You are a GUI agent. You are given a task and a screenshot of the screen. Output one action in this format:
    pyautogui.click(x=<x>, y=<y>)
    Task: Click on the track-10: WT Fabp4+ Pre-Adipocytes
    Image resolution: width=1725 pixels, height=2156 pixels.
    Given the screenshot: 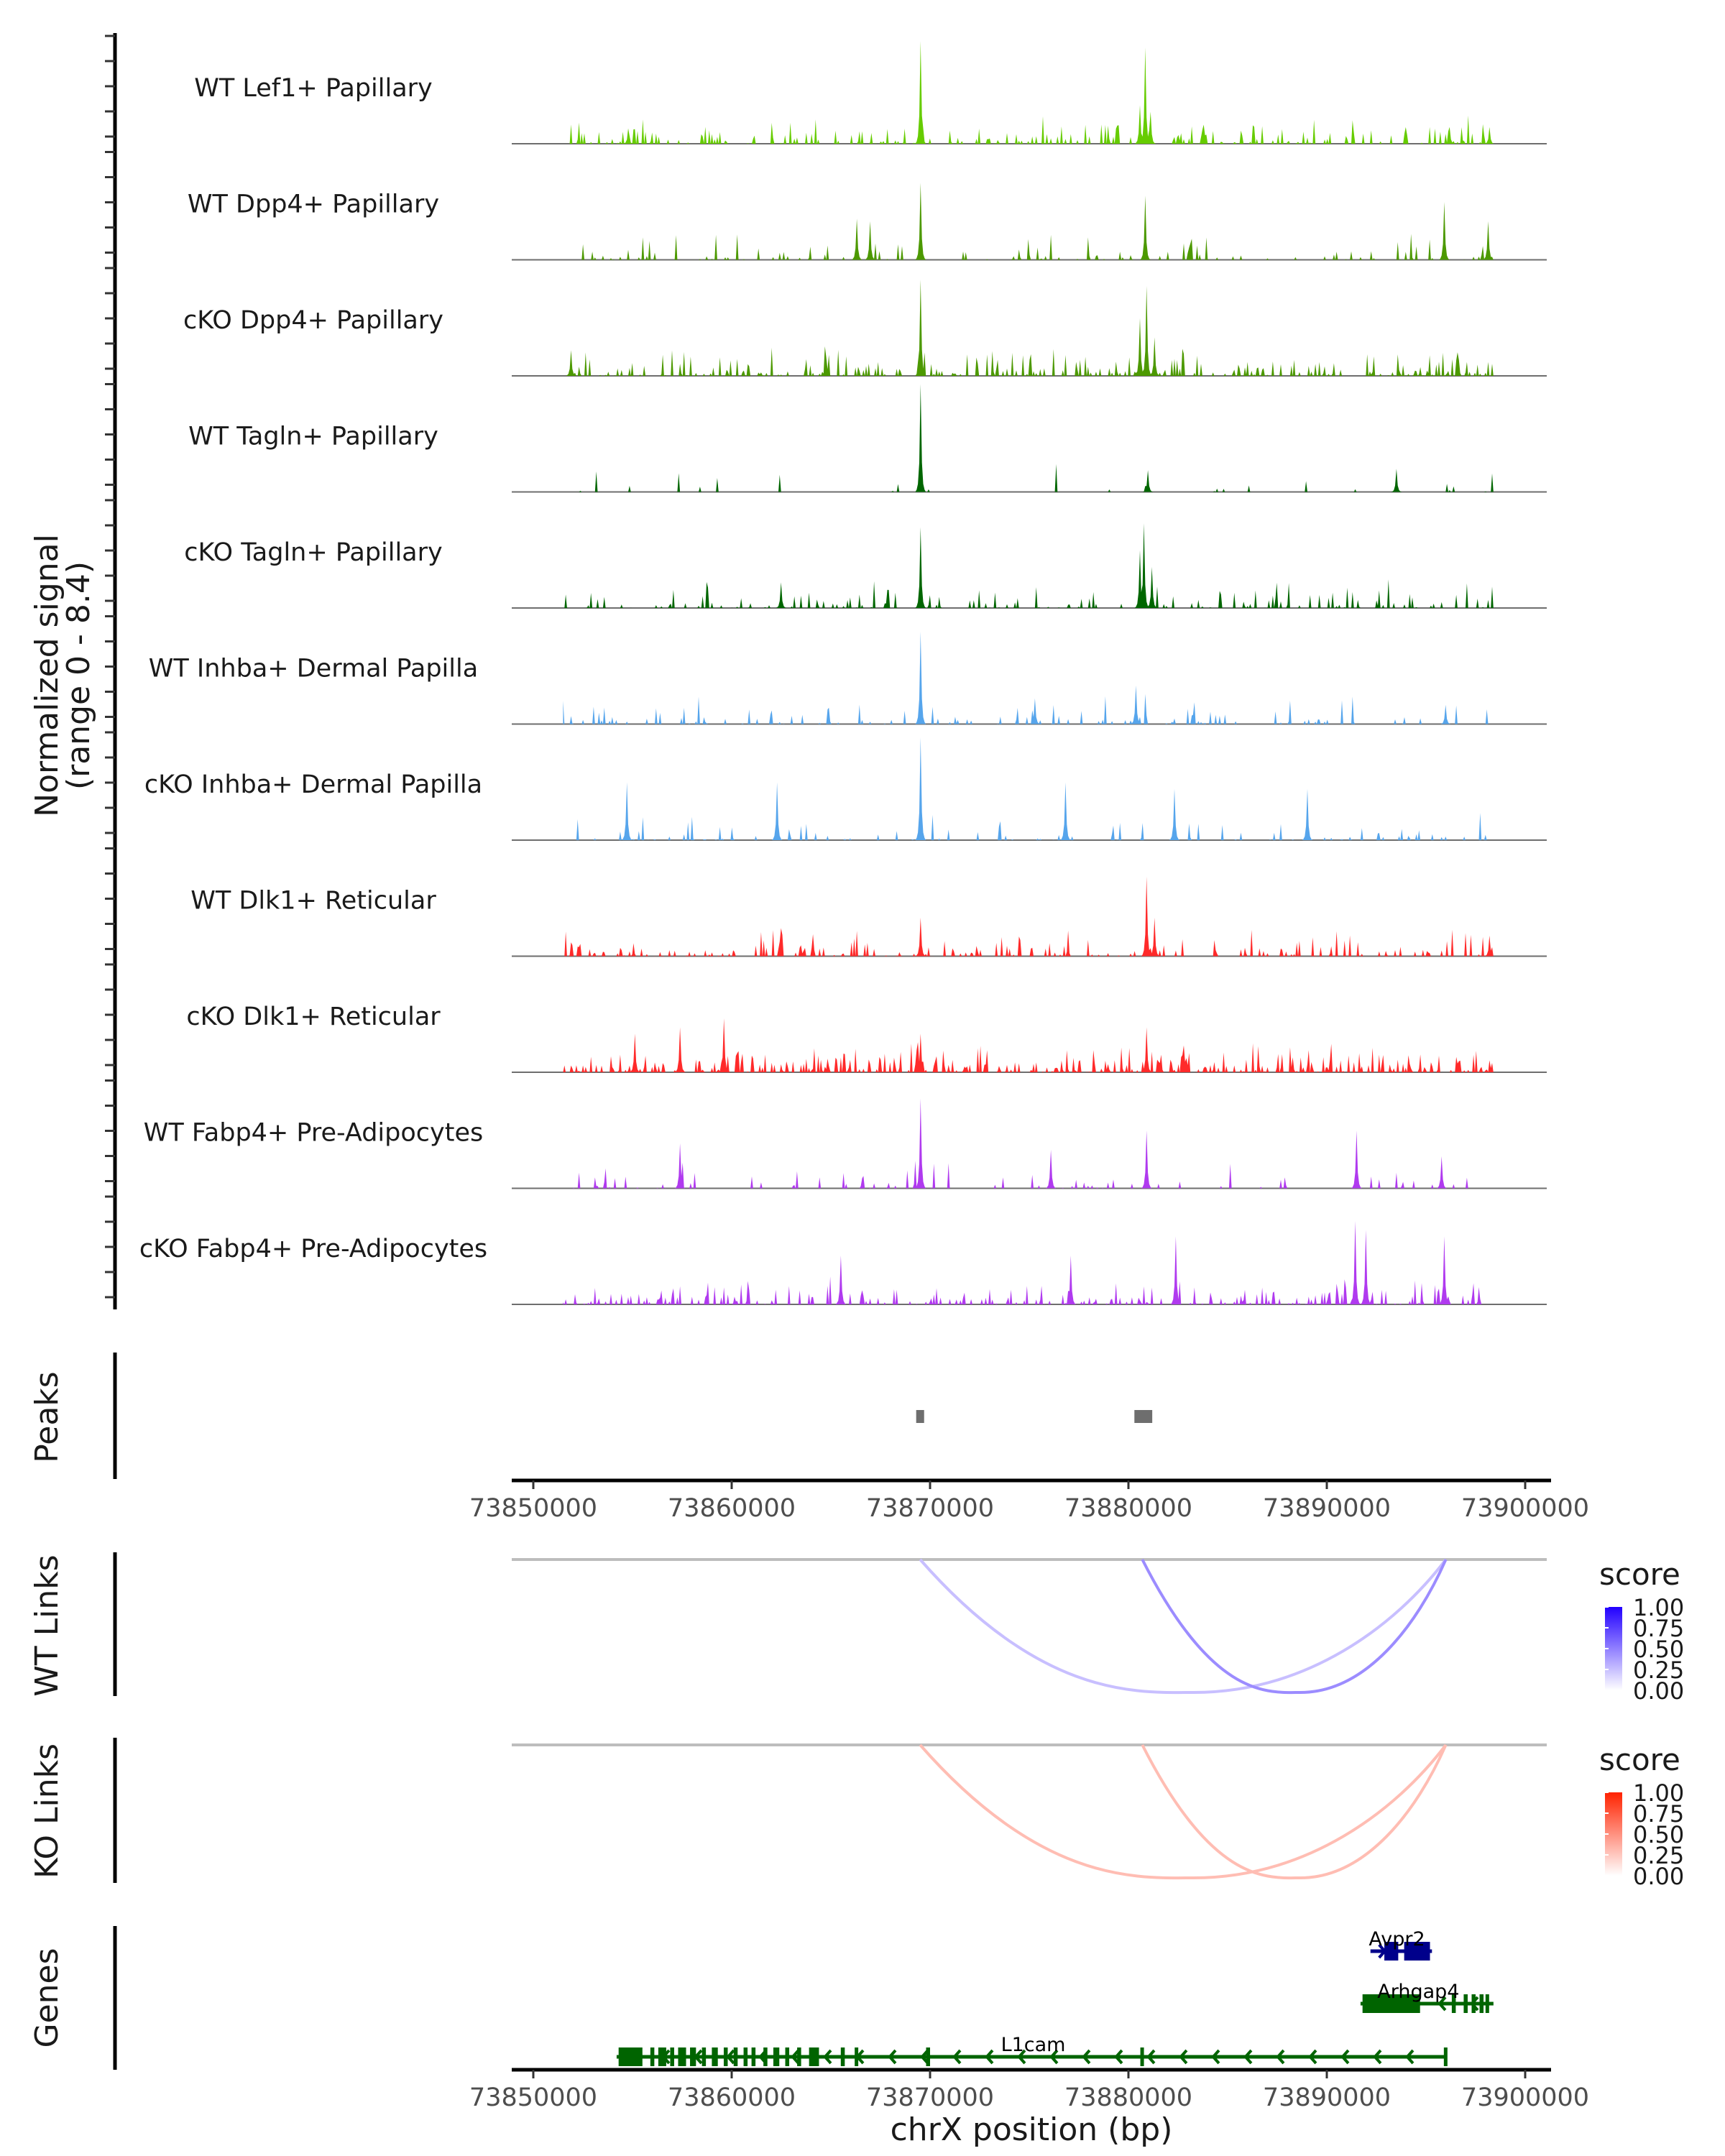 What is the action you would take?
    pyautogui.click(x=845, y=1143)
    